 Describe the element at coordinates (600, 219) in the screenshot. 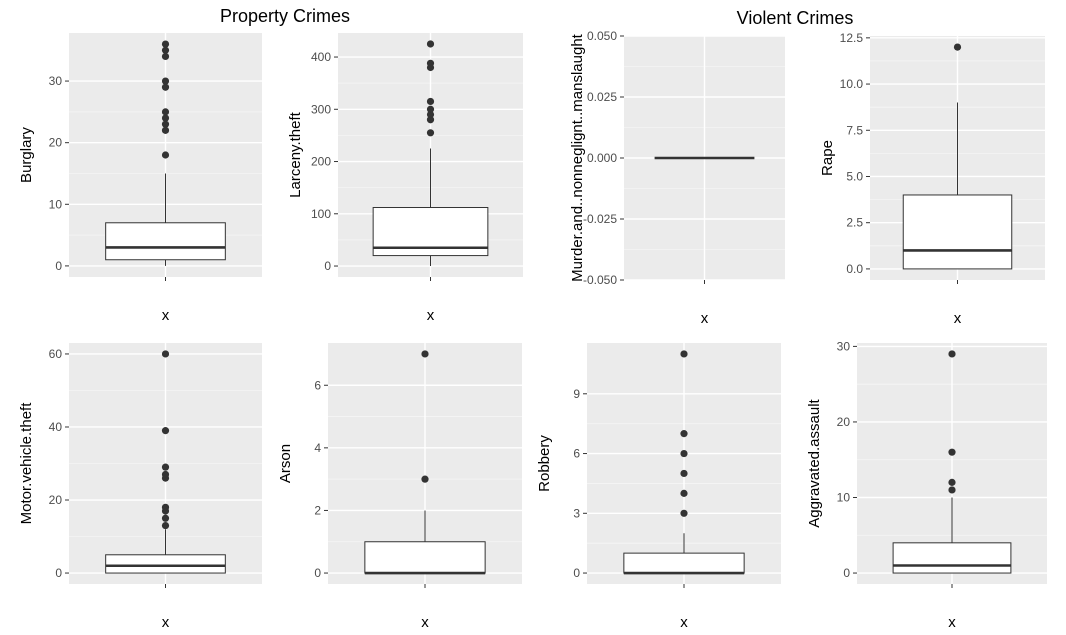

I see `y-tick-label: -0.025` at that location.